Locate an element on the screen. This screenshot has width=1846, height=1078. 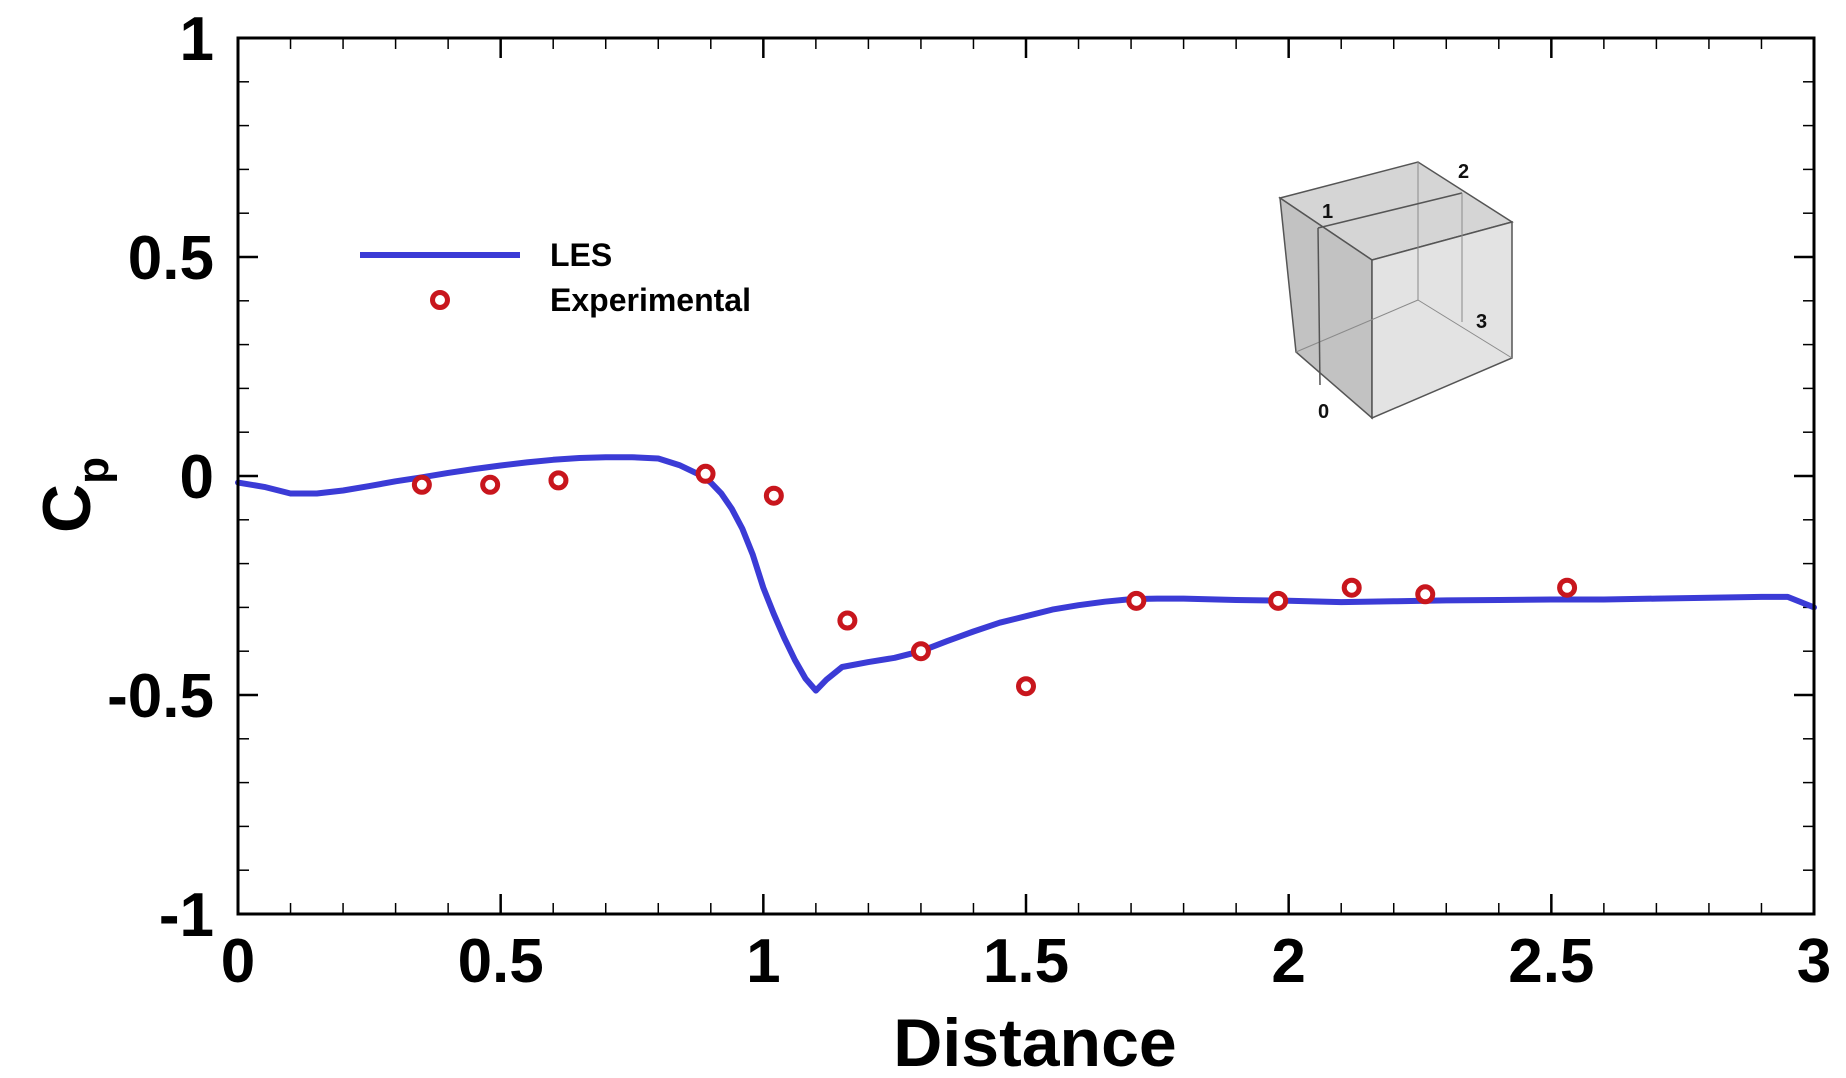
cube-label-0: 0 is located at coordinates (1323, 412).